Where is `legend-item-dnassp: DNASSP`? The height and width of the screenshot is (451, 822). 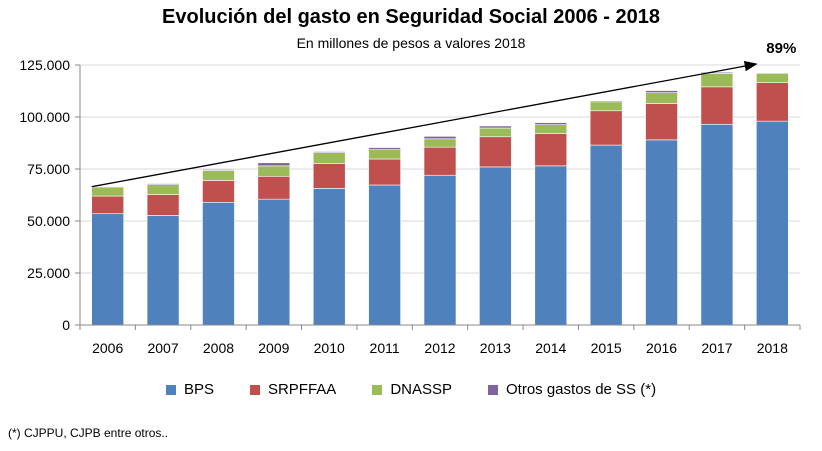 legend-item-dnassp: DNASSP is located at coordinates (412, 389).